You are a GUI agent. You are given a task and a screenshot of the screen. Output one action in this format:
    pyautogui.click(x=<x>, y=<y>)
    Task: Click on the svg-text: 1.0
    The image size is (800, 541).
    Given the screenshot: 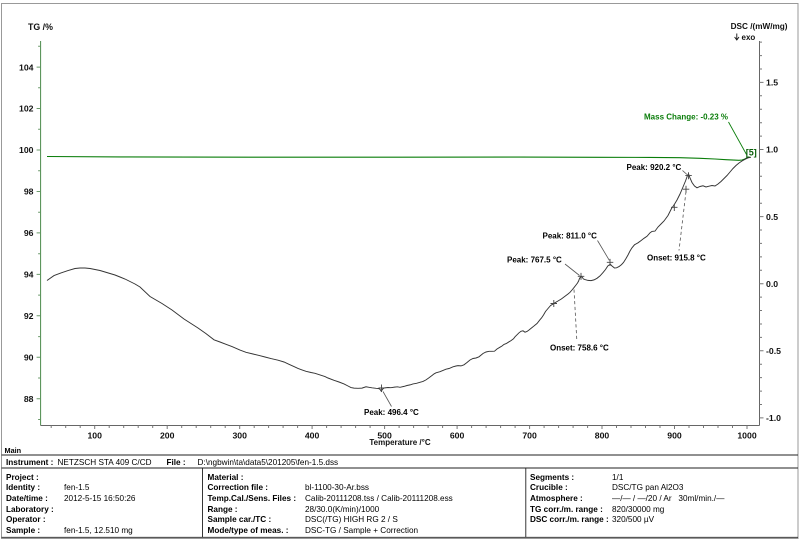 What is the action you would take?
    pyautogui.click(x=772, y=150)
    